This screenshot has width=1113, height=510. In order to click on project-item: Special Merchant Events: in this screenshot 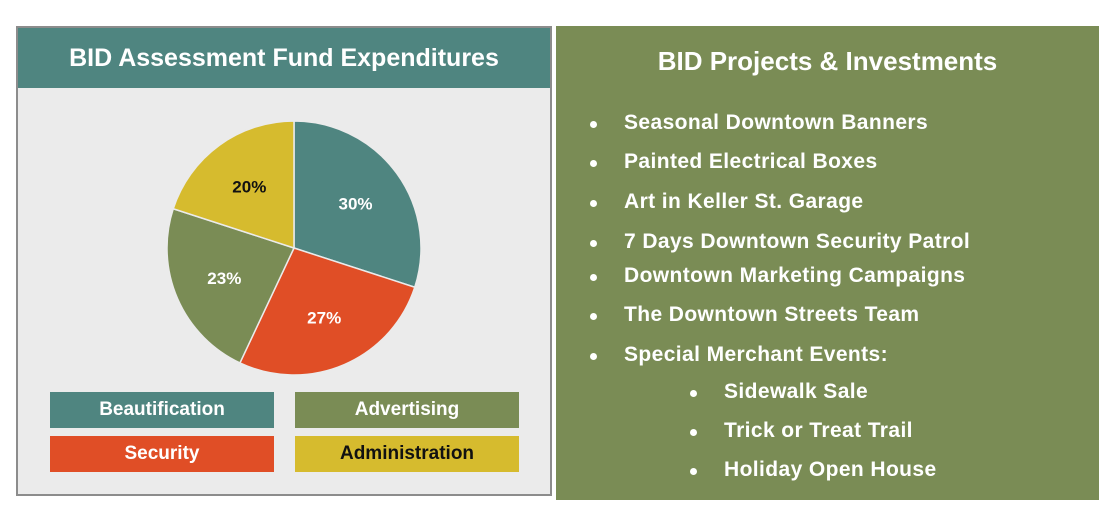, I will do `click(756, 354)`.